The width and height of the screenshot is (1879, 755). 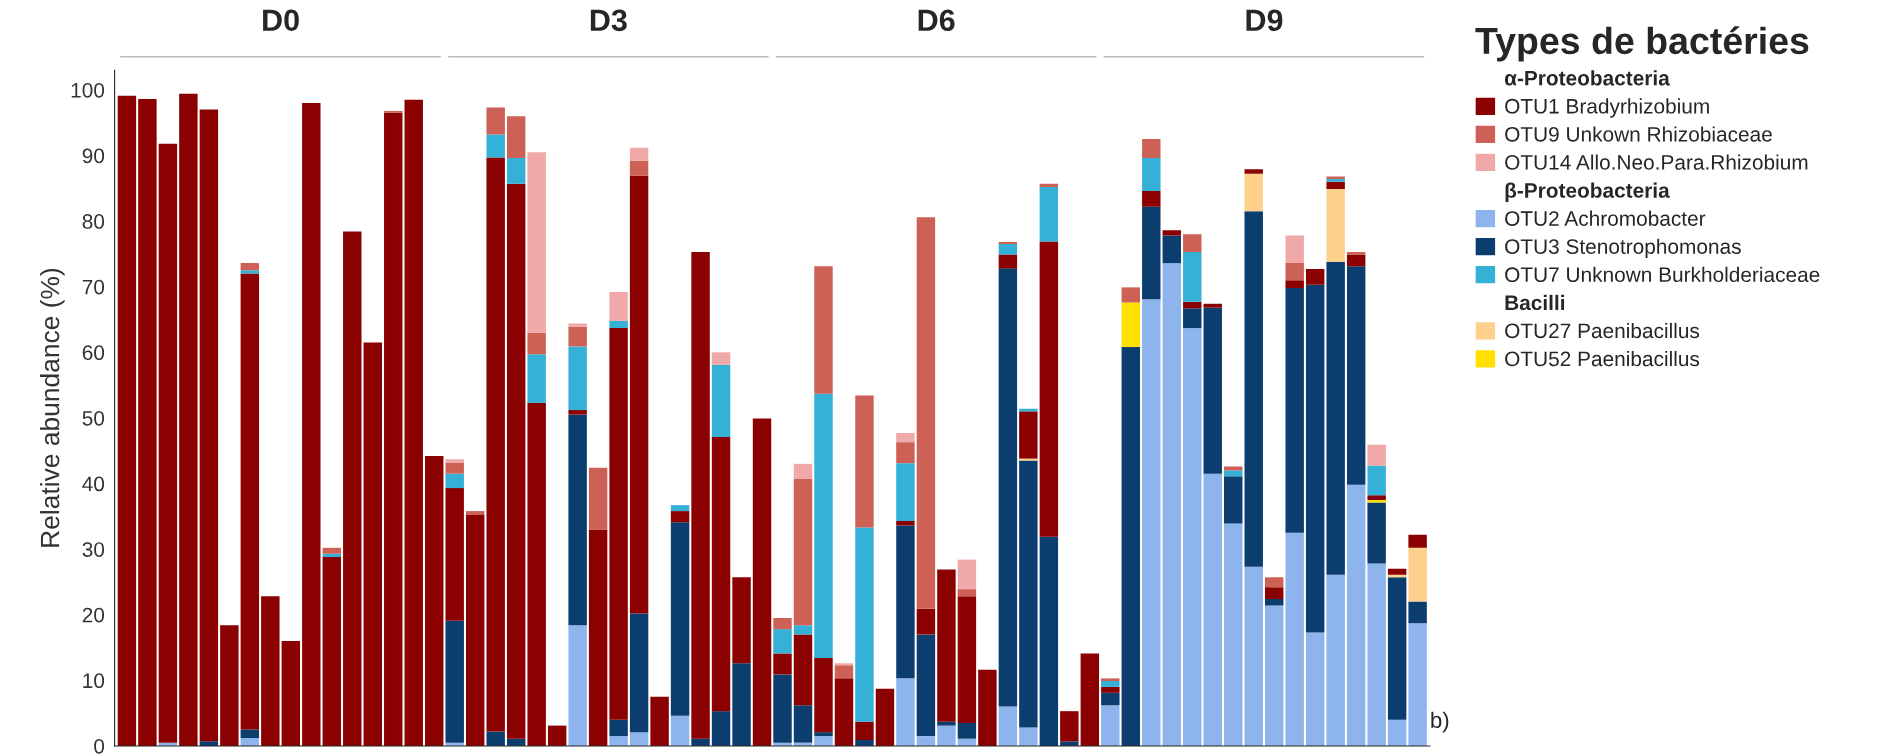 I want to click on text: D3, so click(x=608, y=20).